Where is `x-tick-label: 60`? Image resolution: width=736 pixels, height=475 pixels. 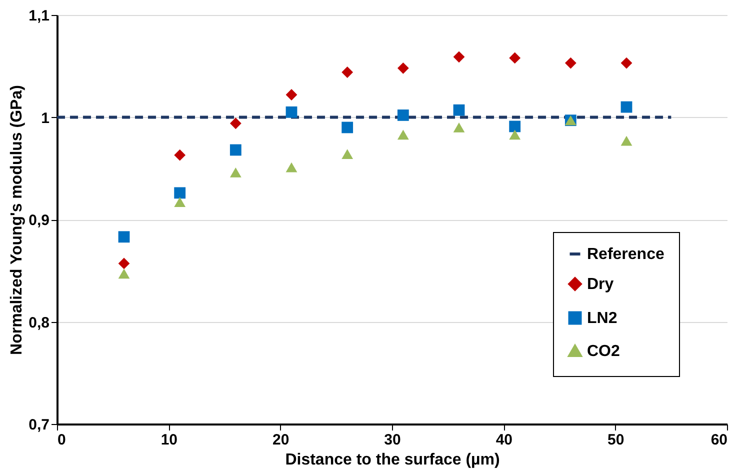
x-tick-label: 60 is located at coordinates (719, 440).